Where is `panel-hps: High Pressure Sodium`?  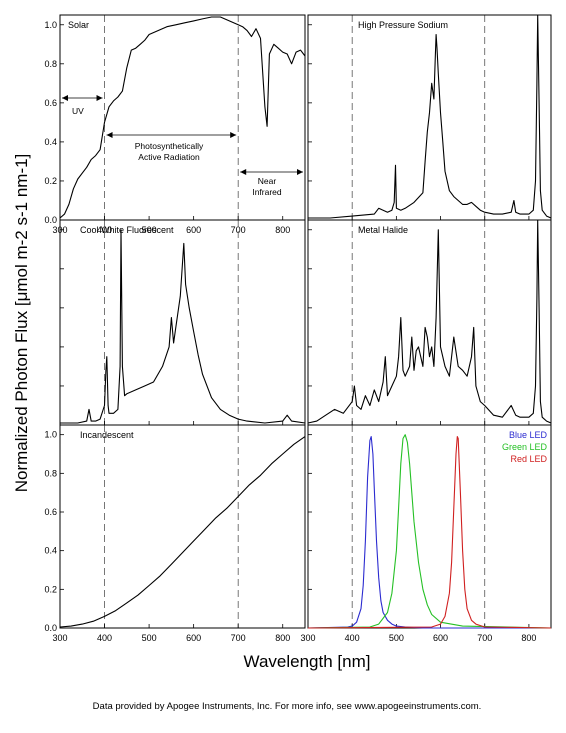
panel-hps: High Pressure Sodium is located at coordinates (429, 117).